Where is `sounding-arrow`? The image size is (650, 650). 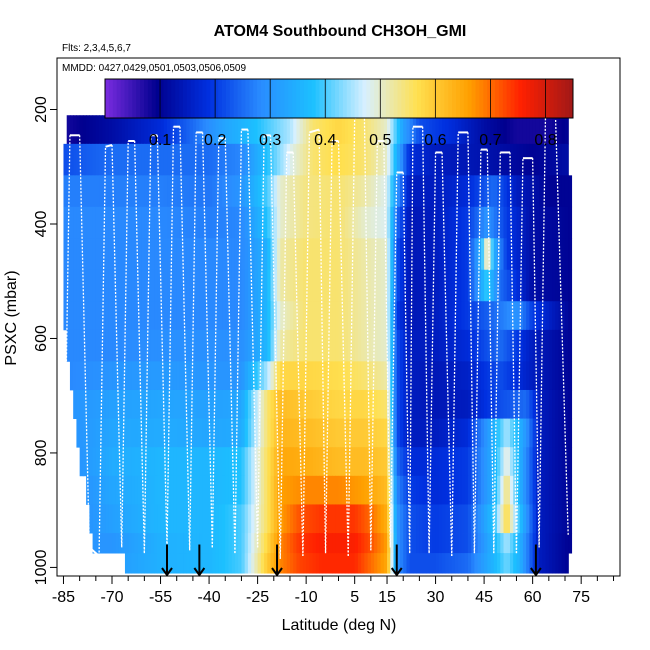
sounding-arrow is located at coordinates (167, 560).